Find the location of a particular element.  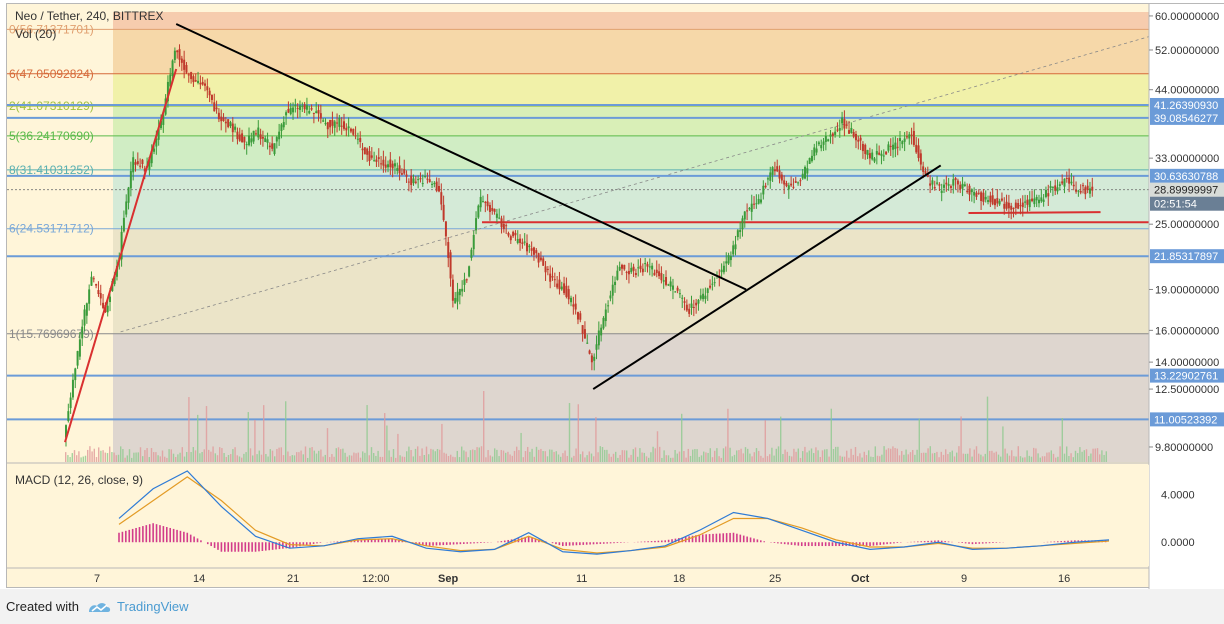

fib-level-label: 8(31.41031252) is located at coordinates (51, 170).